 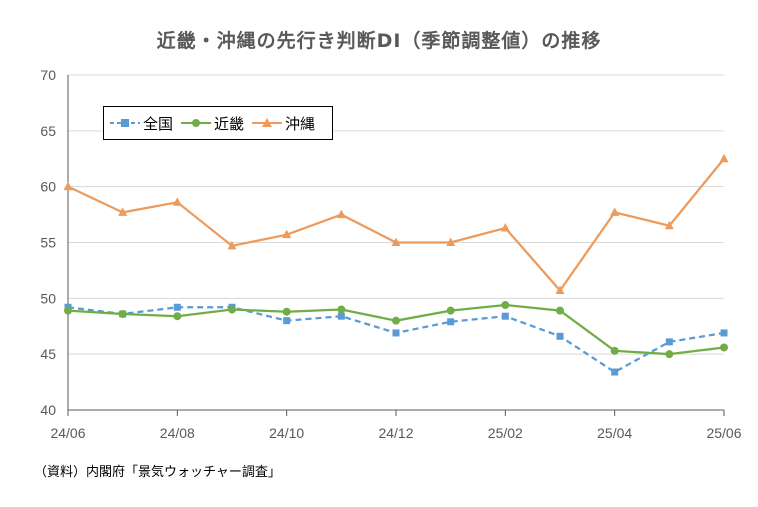 What do you see at coordinates (286, 433) in the screenshot?
I see `x-tick-label: 24/10` at bounding box center [286, 433].